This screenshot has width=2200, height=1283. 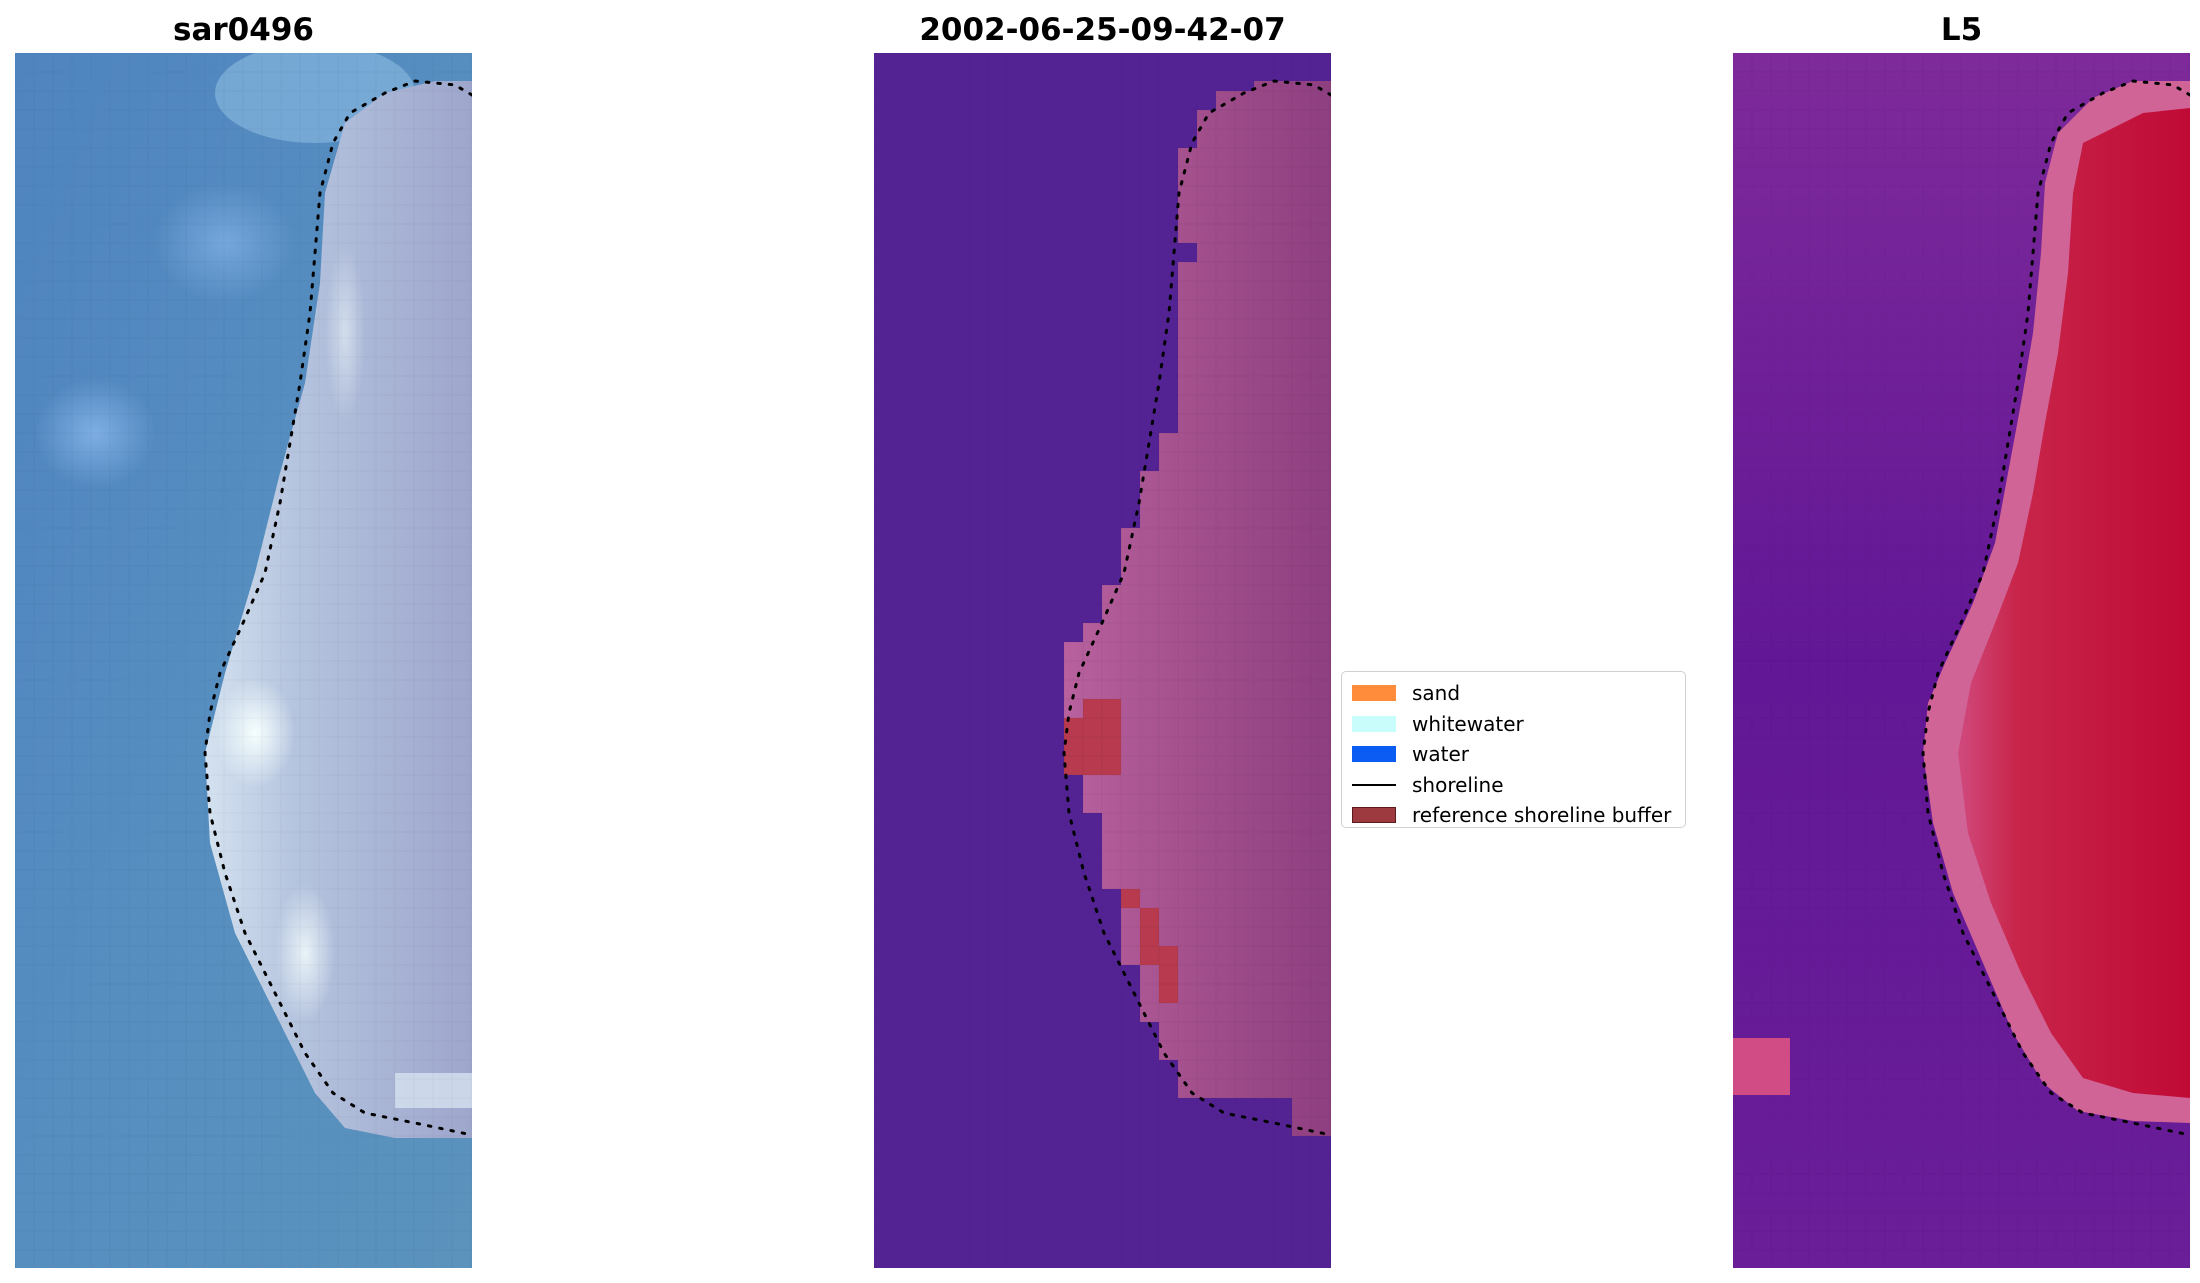 What do you see at coordinates (1440, 754) in the screenshot?
I see `legend-label: water` at bounding box center [1440, 754].